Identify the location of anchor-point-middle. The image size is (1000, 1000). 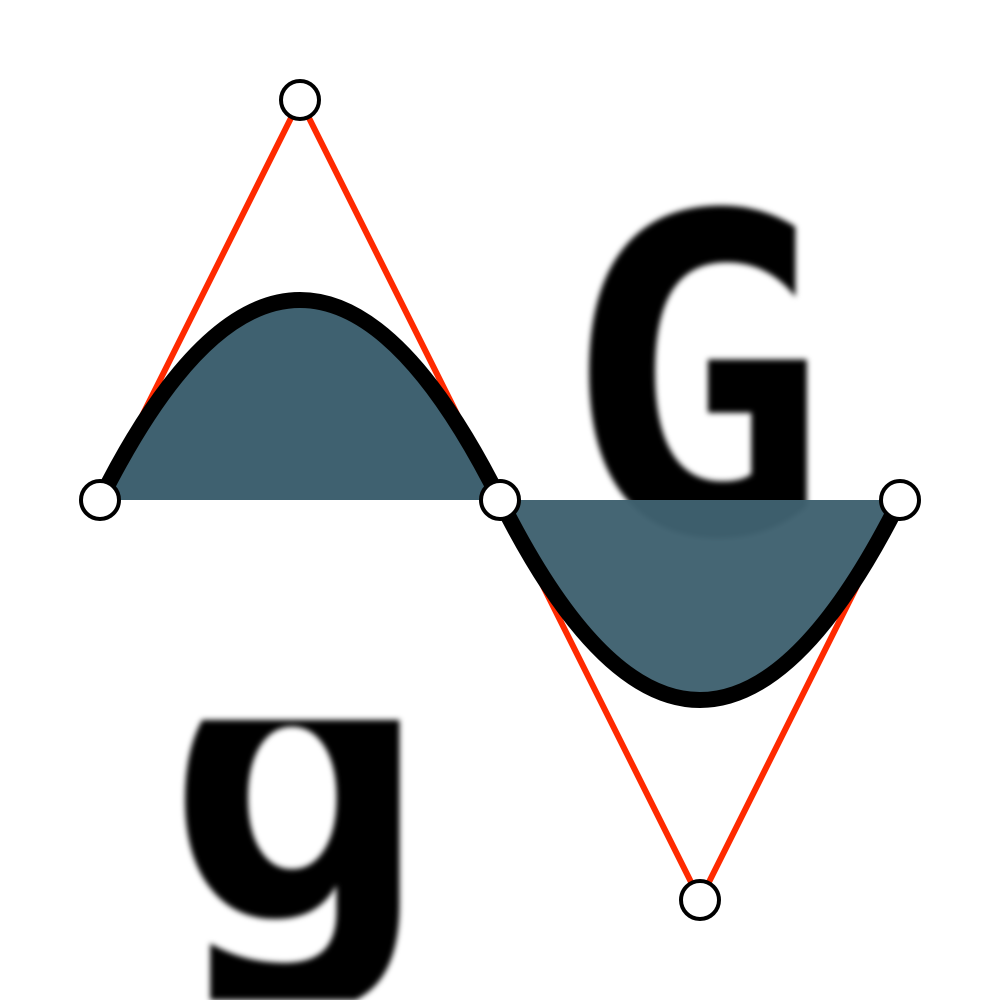
(500, 500).